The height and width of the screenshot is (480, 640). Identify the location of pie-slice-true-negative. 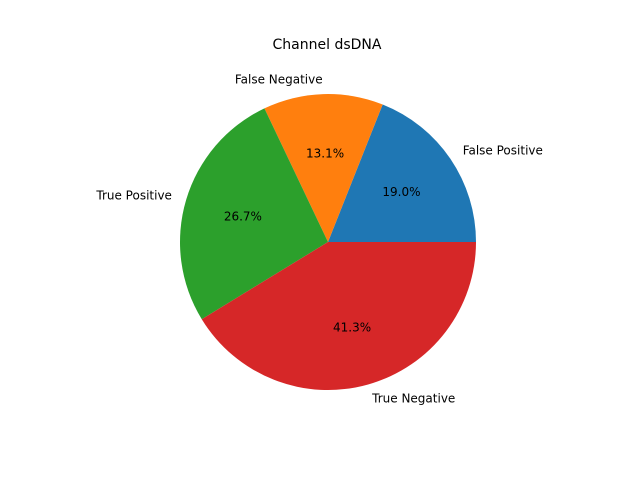
(338, 316).